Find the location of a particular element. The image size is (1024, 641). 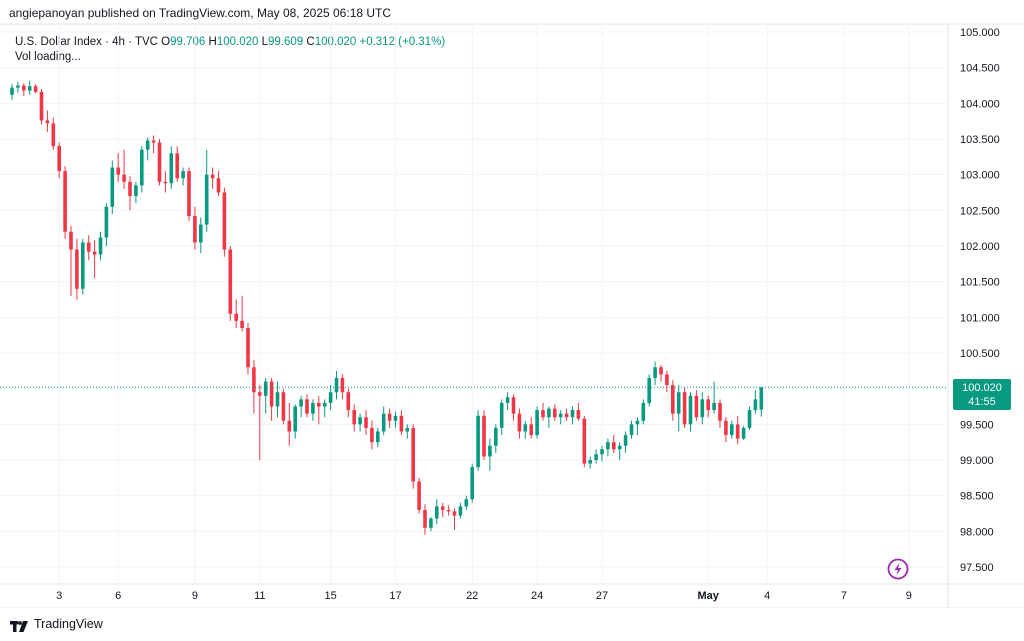

time-tick-label: 17 is located at coordinates (395, 596).